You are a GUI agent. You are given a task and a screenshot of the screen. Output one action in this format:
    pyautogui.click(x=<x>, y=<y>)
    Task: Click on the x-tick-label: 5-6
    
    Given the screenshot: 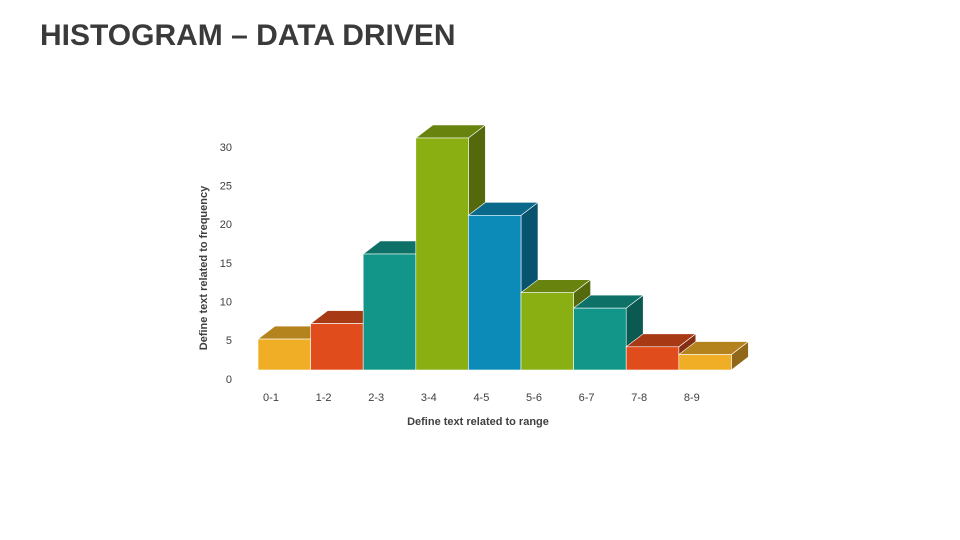 What is the action you would take?
    pyautogui.click(x=534, y=398)
    